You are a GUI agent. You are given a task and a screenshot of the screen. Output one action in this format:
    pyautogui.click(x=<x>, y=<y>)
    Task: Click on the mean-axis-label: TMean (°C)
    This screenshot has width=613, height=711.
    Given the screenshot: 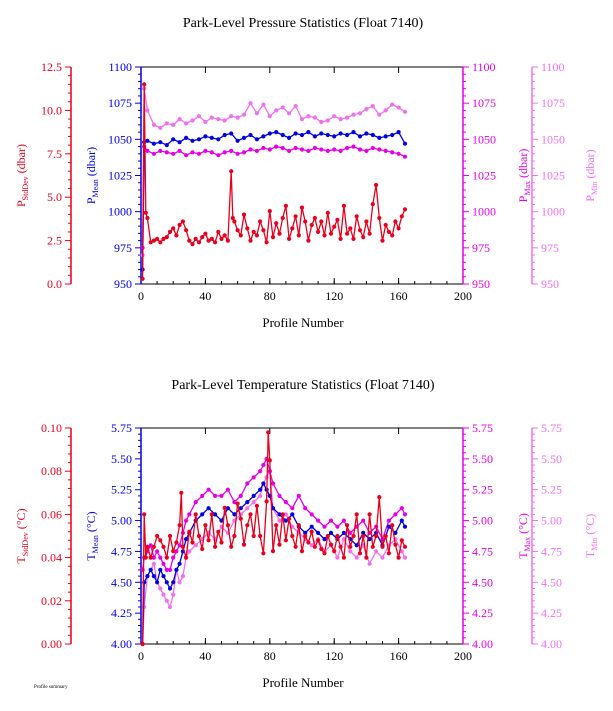 What is the action you would take?
    pyautogui.click(x=92, y=535)
    